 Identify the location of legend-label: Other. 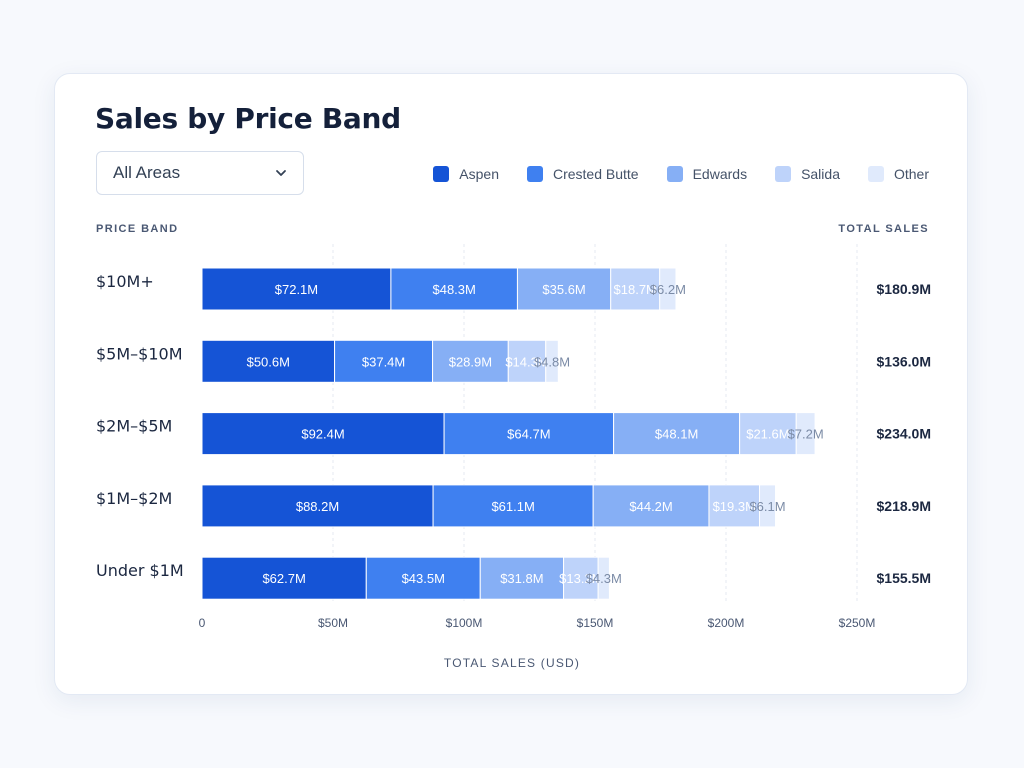
(911, 174).